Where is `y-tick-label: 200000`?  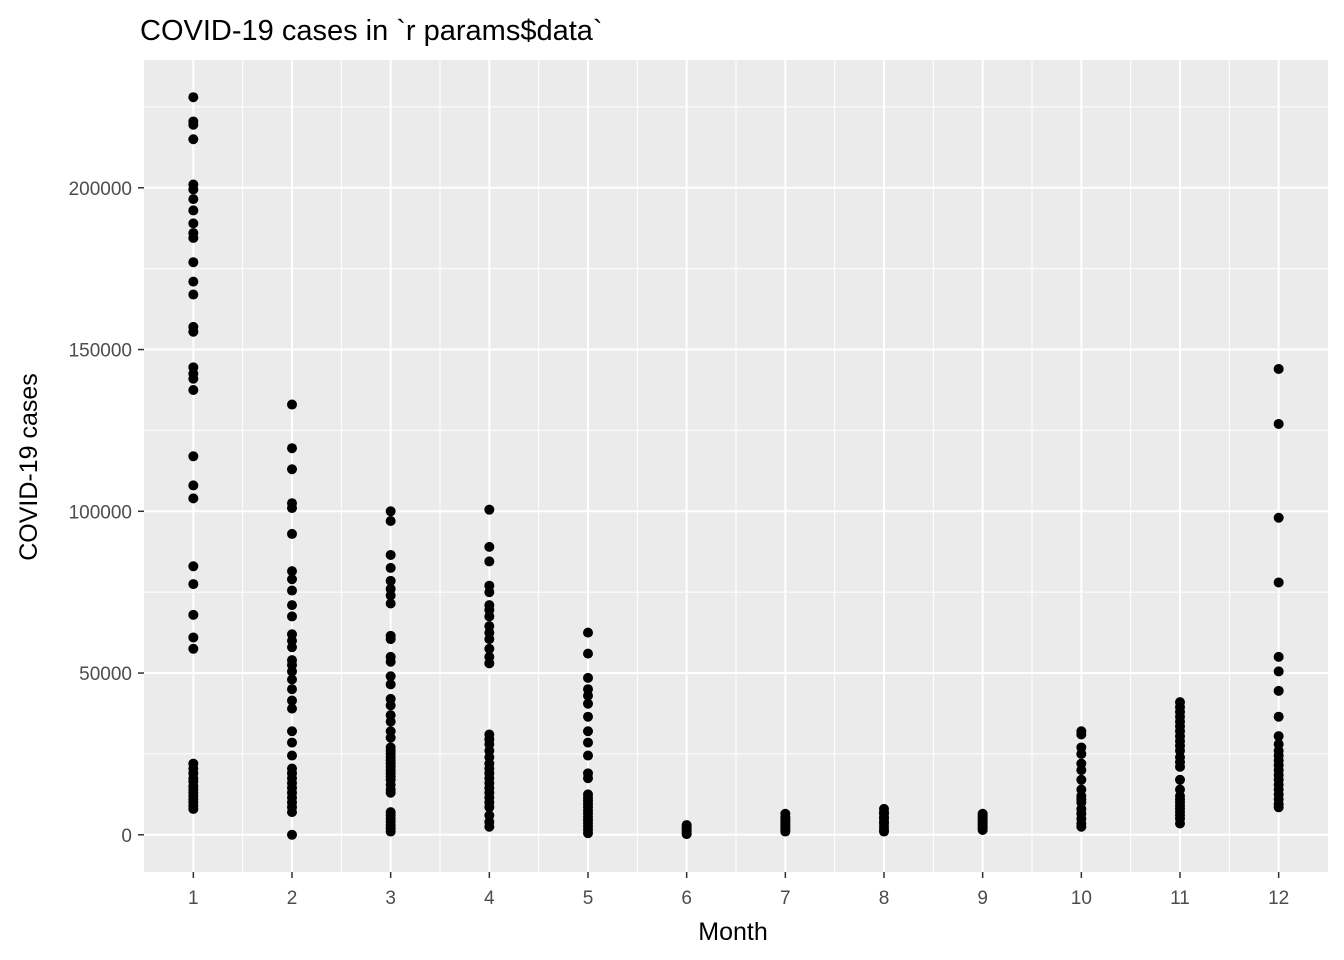
y-tick-label: 200000 is located at coordinates (100, 189).